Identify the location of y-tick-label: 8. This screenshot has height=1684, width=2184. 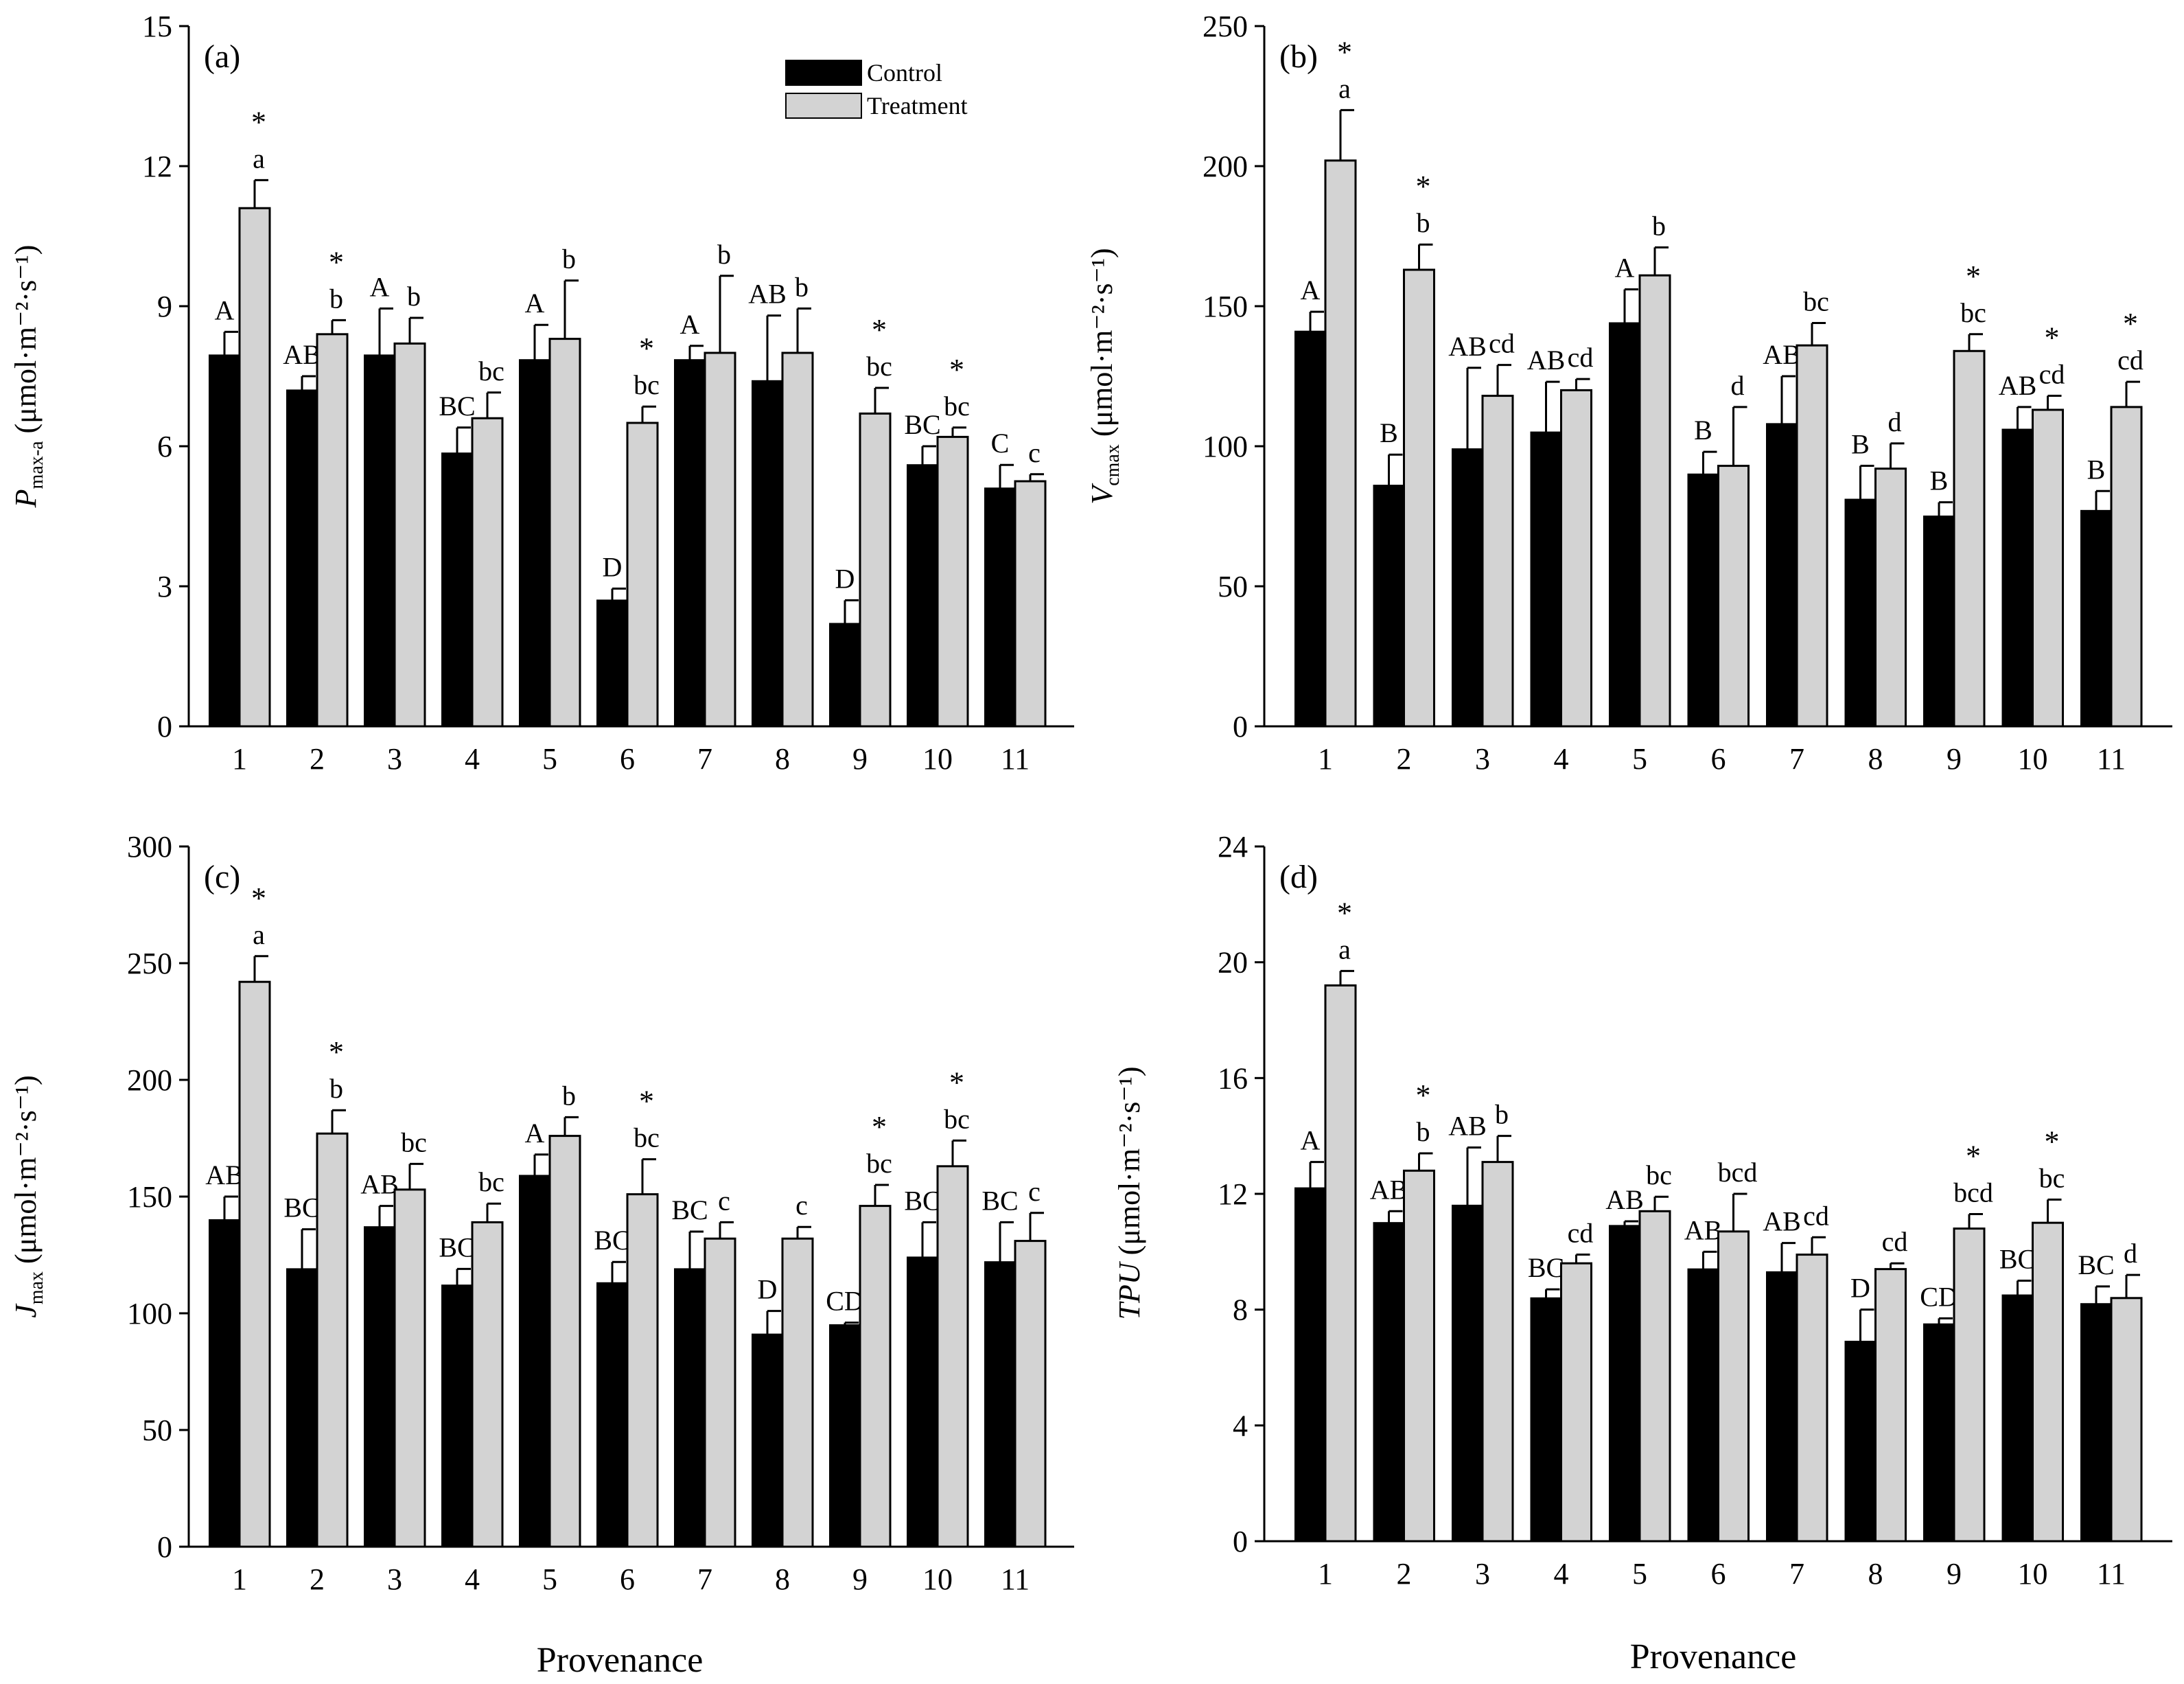
(1240, 1310).